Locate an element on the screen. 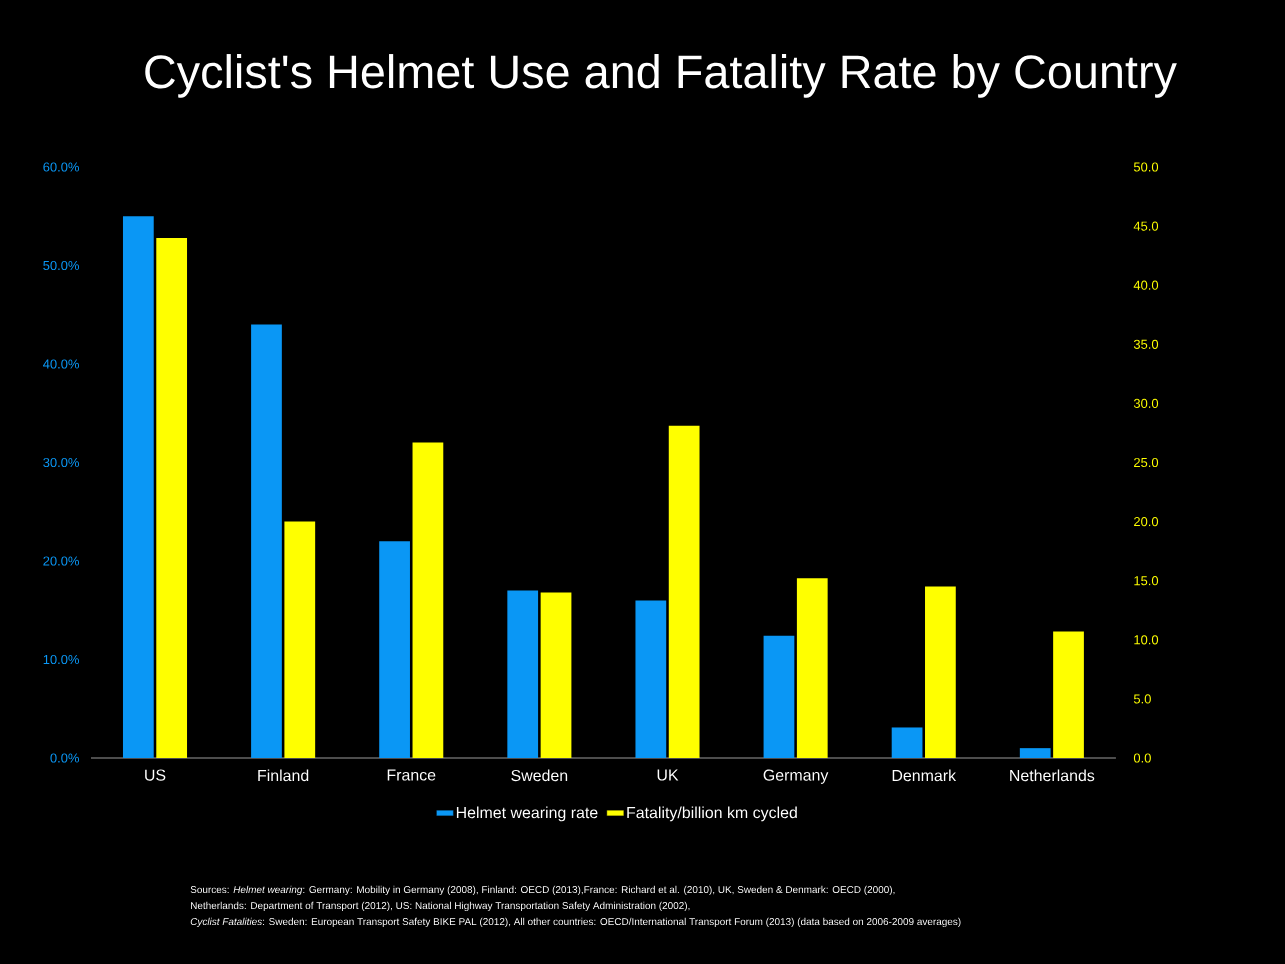 The width and height of the screenshot is (1285, 964). y2-tick-label: 35.0 is located at coordinates (1146, 344).